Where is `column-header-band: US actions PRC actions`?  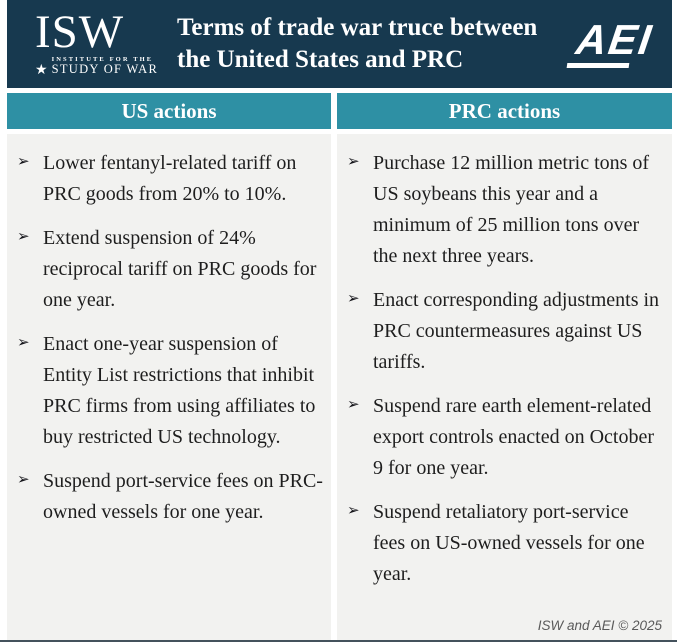
column-header-band: US actions PRC actions is located at coordinates (339, 111).